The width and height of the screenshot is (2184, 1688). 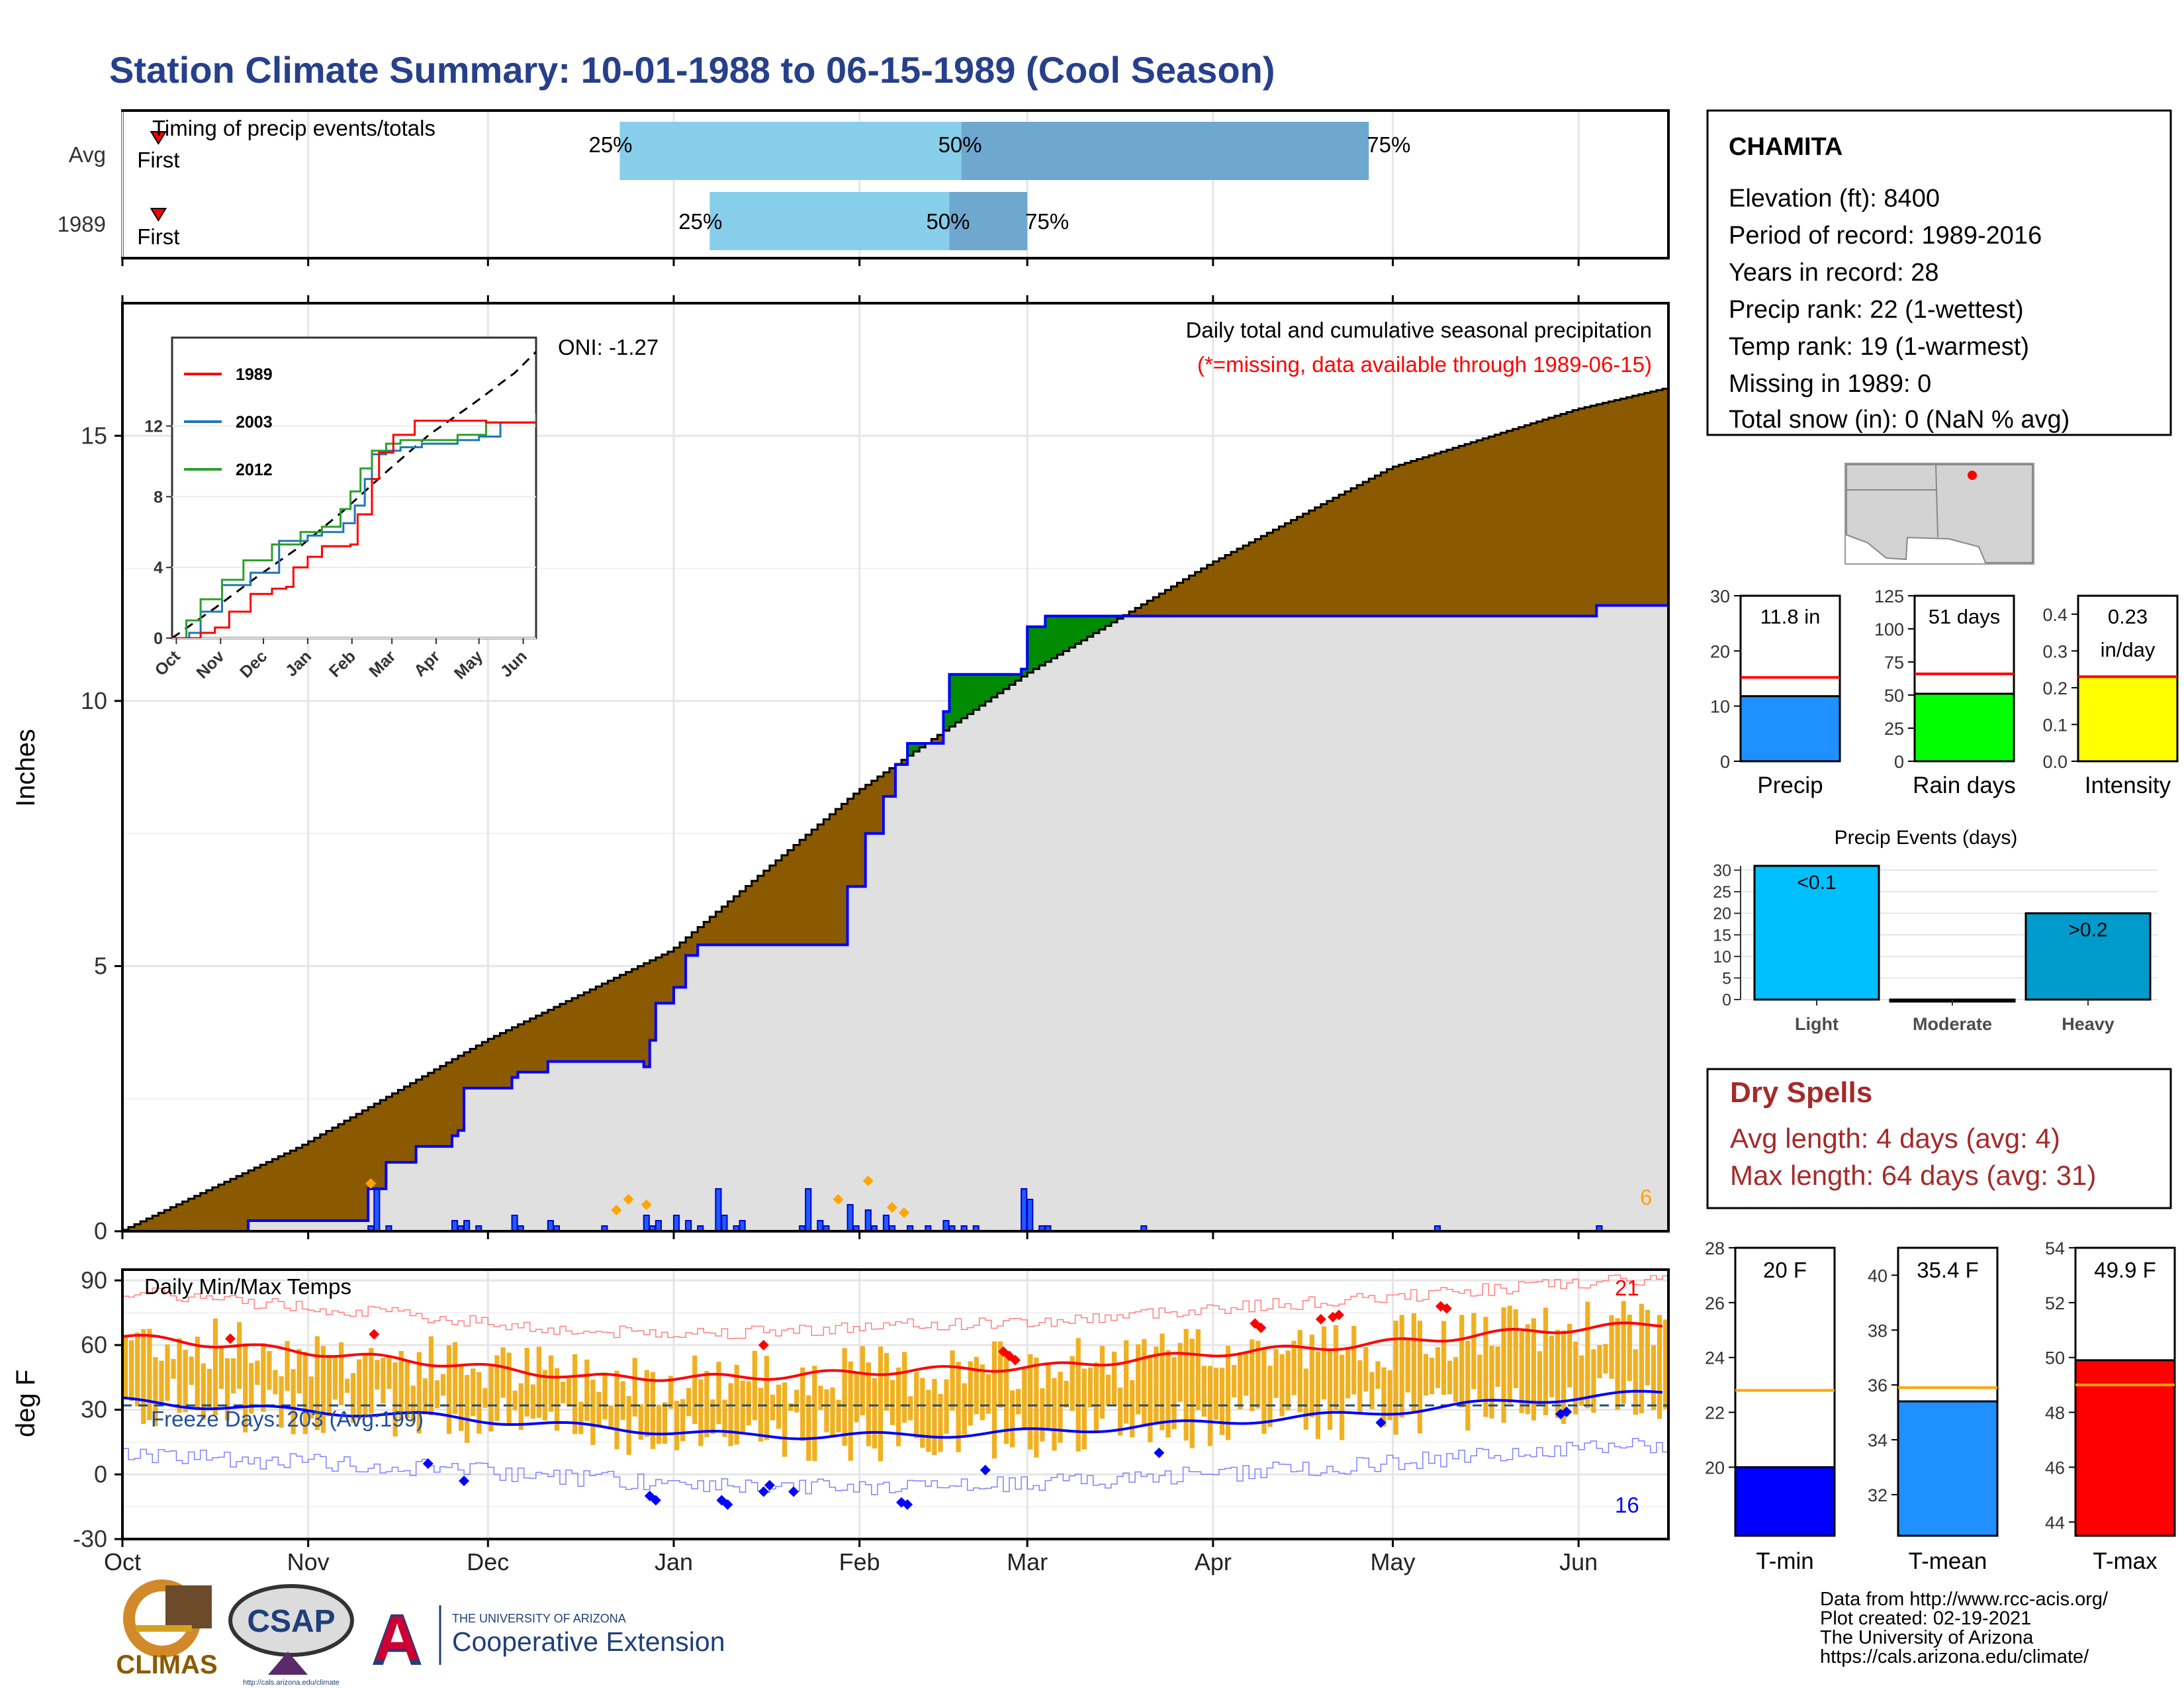 I want to click on csap-url: http://cals.arizona.edu/climate, so click(x=291, y=1683).